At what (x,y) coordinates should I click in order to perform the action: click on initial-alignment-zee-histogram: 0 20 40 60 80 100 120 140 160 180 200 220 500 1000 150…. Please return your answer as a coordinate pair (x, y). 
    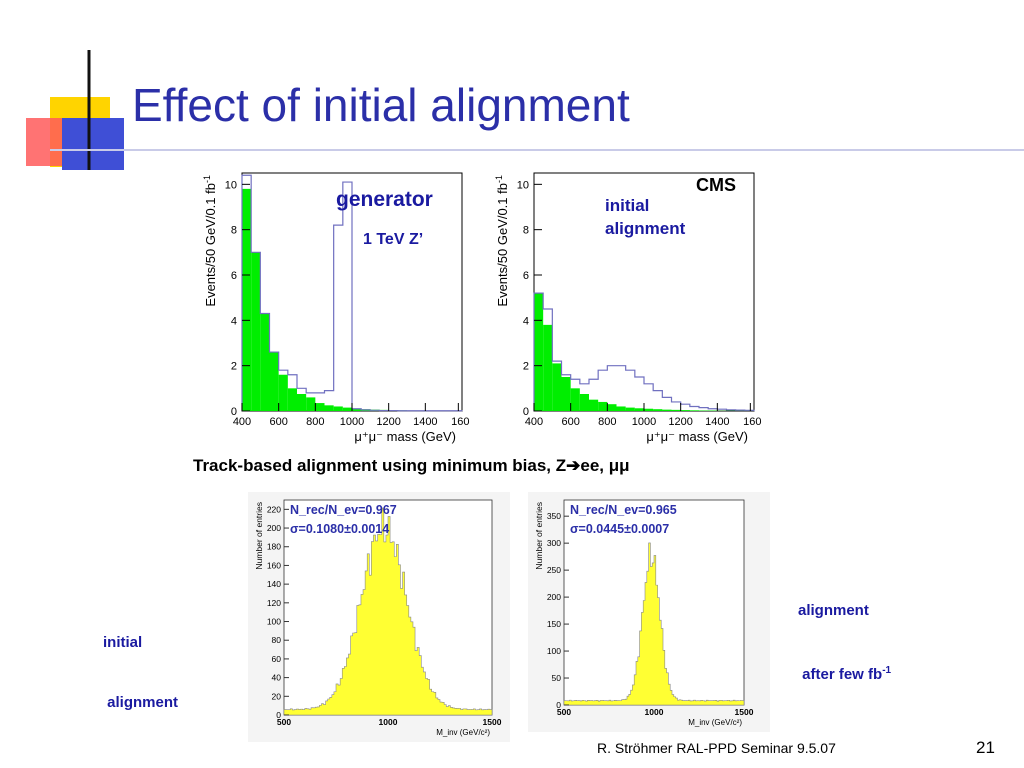
    Looking at the image, I should click on (379, 617).